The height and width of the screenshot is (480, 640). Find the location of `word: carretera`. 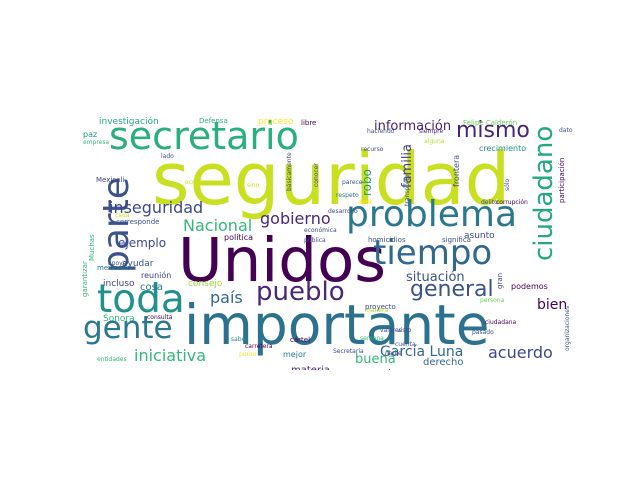

word: carretera is located at coordinates (259, 346).